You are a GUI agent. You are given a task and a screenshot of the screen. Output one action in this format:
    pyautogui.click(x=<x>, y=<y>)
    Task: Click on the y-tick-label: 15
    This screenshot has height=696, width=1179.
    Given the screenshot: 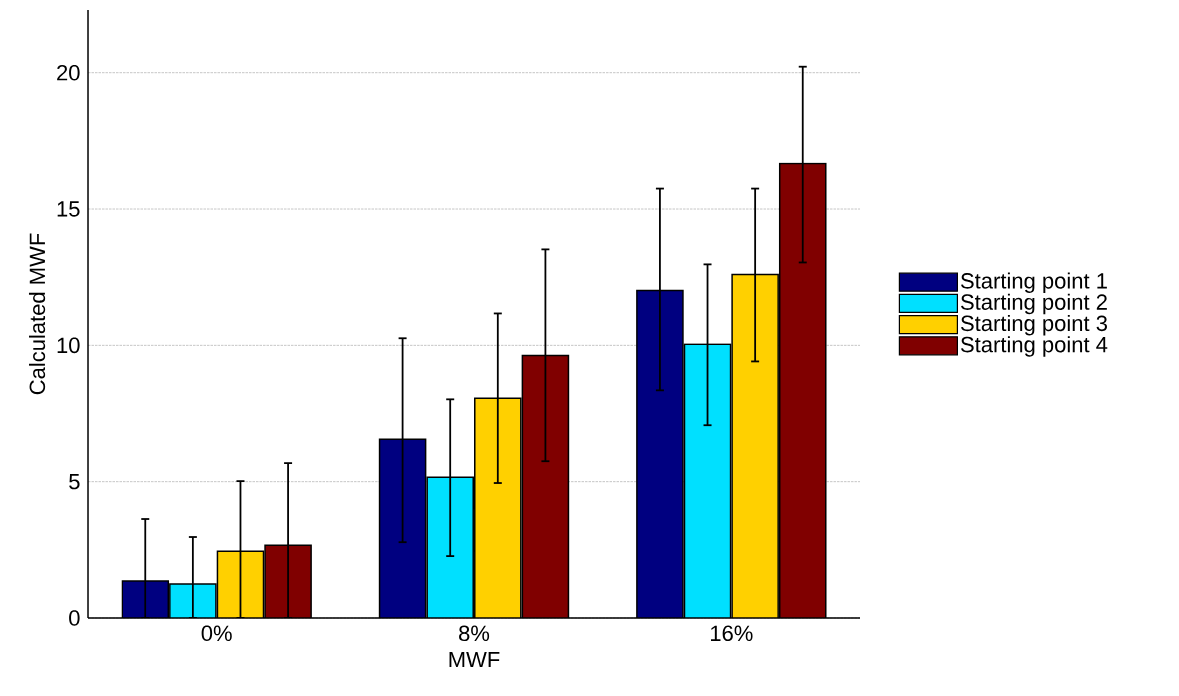 What is the action you would take?
    pyautogui.click(x=68, y=209)
    